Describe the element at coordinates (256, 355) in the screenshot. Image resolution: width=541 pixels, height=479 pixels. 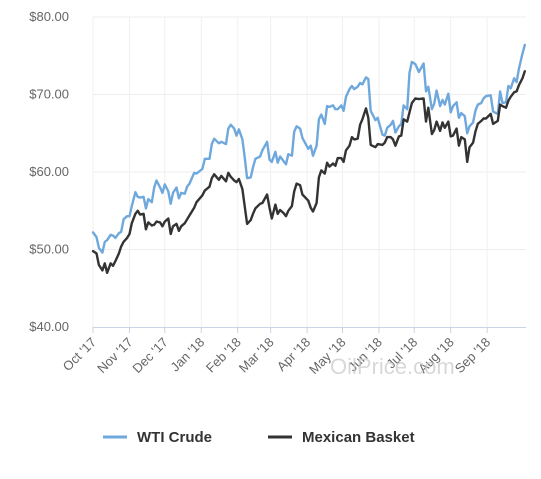
I see `x-tick-label: Mar '18` at that location.